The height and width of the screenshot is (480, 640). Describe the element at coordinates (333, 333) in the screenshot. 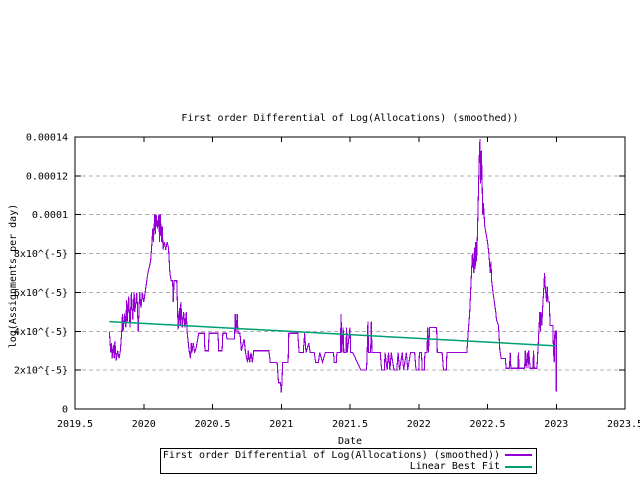

I see `series-linear-fit-line` at that location.